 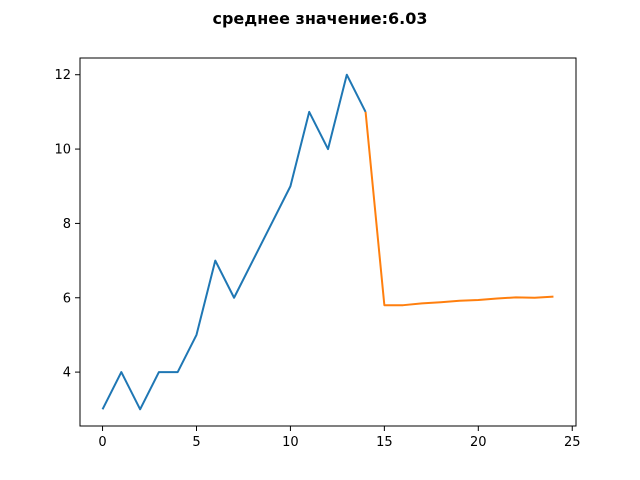 I want to click on y-tick-label: 4, so click(x=67, y=373).